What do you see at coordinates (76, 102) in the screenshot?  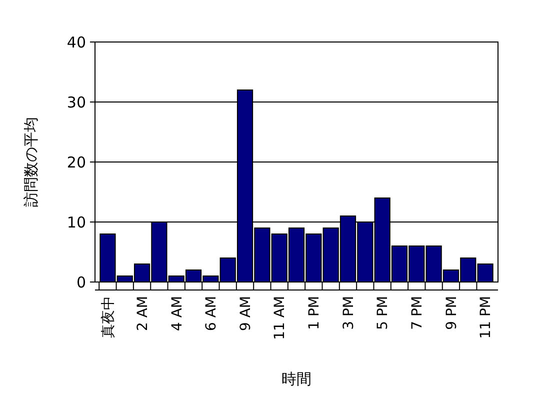 I see `y-tick-label: 30` at bounding box center [76, 102].